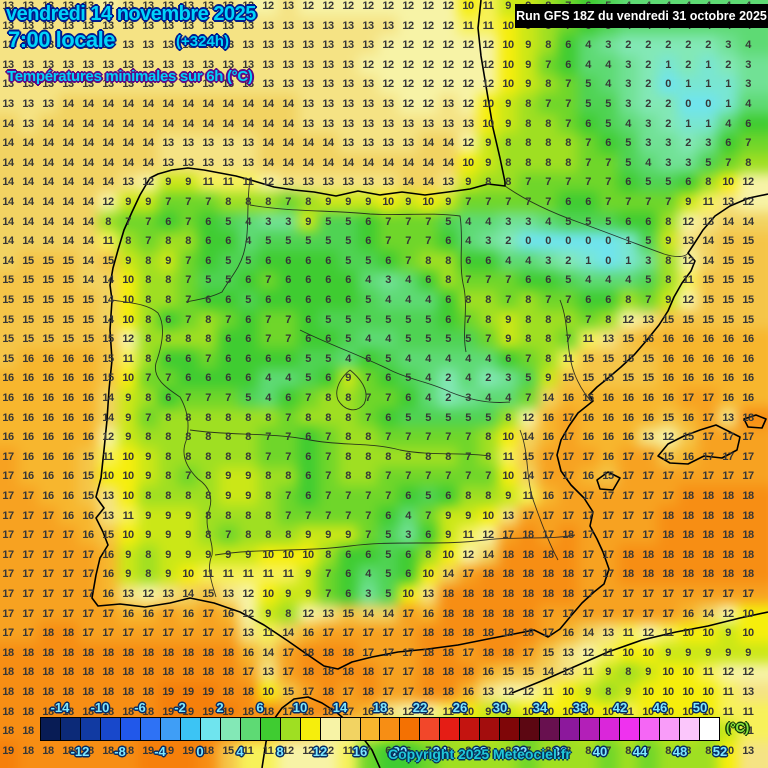 The height and width of the screenshot is (768, 768). What do you see at coordinates (120, 751) in the screenshot?
I see `scale-label: -8` at bounding box center [120, 751].